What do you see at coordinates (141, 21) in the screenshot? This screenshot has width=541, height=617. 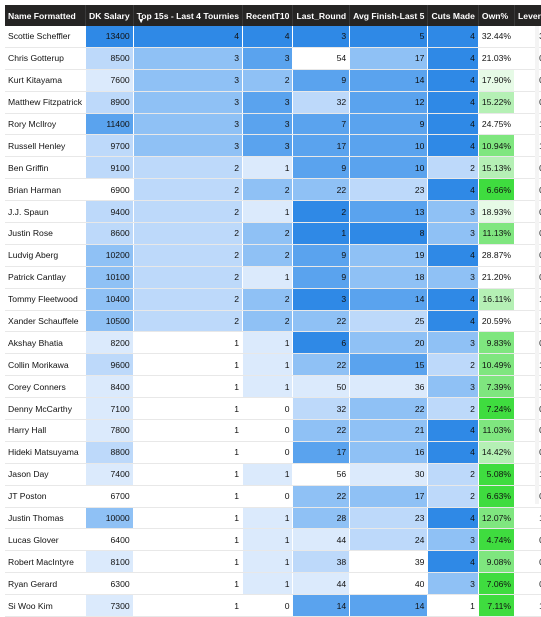 I see `sort-descending-icon: ▼` at bounding box center [141, 21].